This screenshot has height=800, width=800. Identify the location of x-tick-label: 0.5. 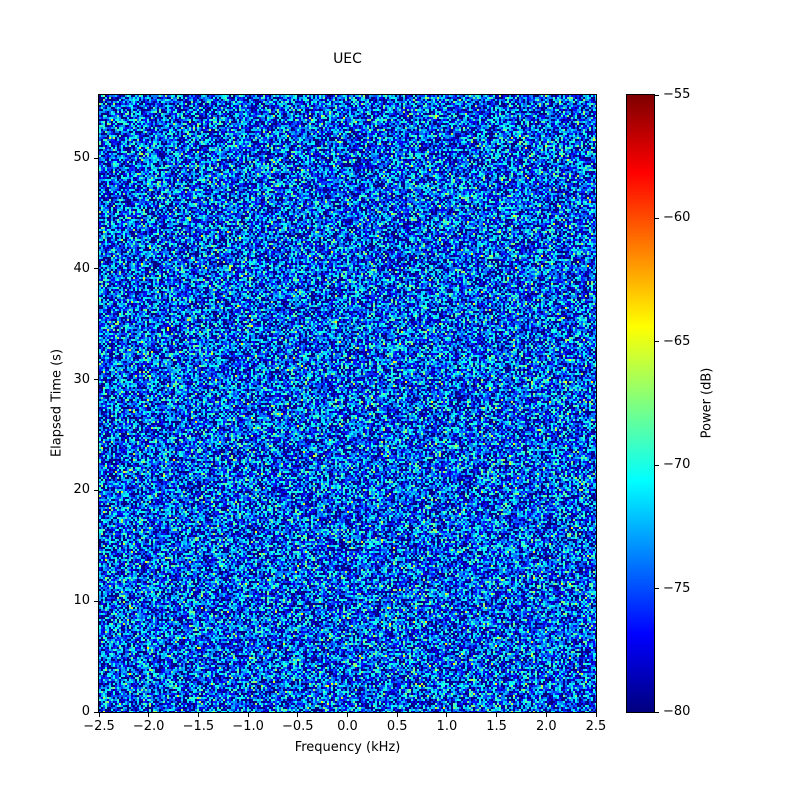
(397, 726).